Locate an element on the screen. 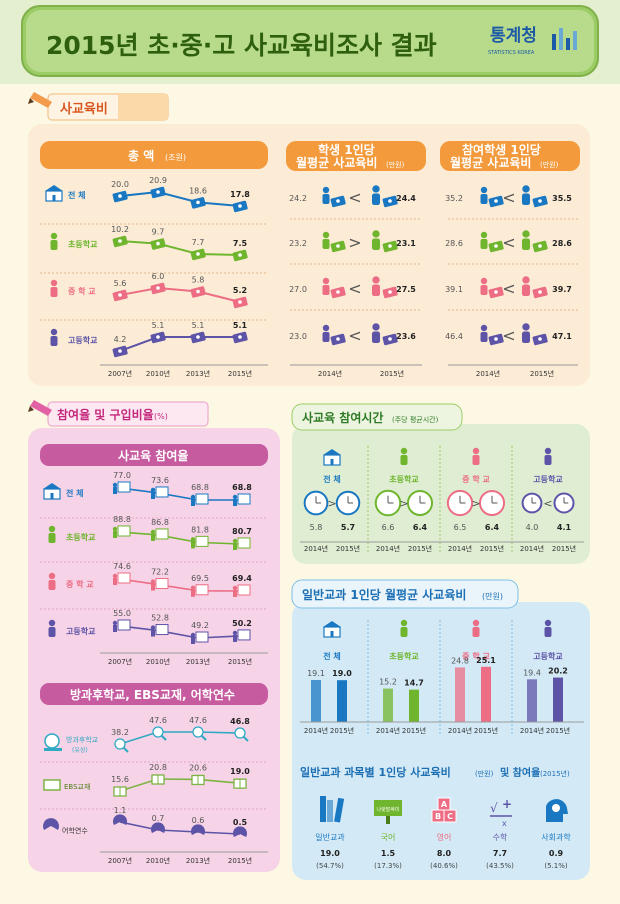 The width and height of the screenshot is (620, 904). subjects-title-year: (2015년) is located at coordinates (555, 773).